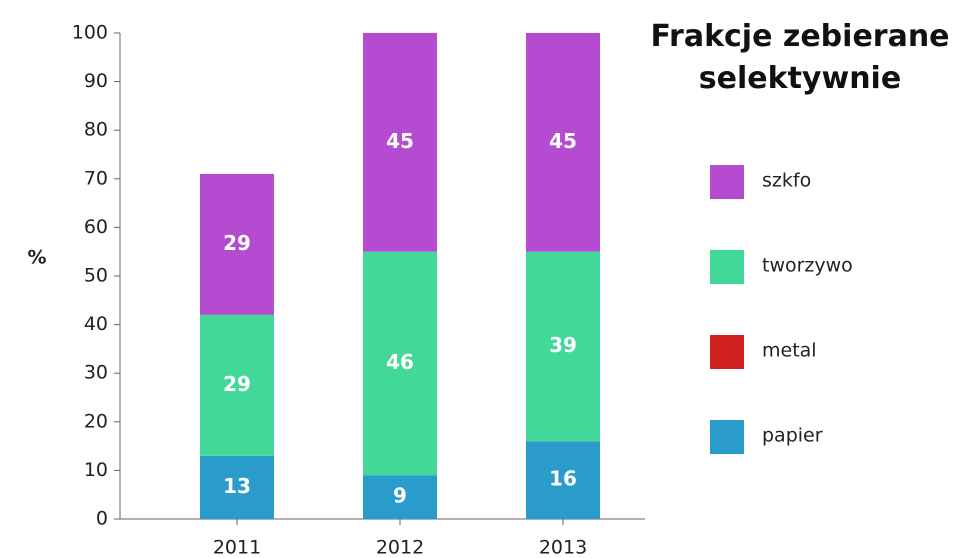 This screenshot has width=954, height=558. Describe the element at coordinates (90, 33) in the screenshot. I see `y-tick-label: 100` at that location.